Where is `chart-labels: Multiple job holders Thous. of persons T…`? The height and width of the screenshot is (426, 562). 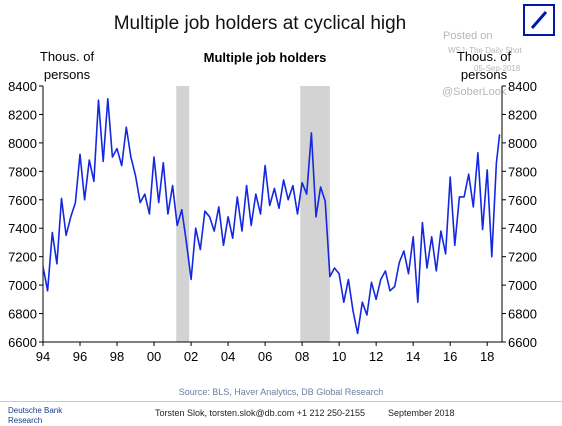
chart-labels: Multiple job holders Thous. of persons T… is located at coordinates (276, 65).